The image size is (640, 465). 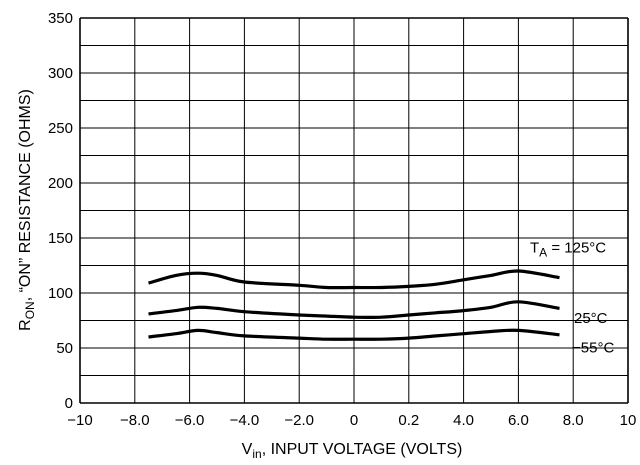 I want to click on y-tick-label: 150, so click(x=60, y=238).